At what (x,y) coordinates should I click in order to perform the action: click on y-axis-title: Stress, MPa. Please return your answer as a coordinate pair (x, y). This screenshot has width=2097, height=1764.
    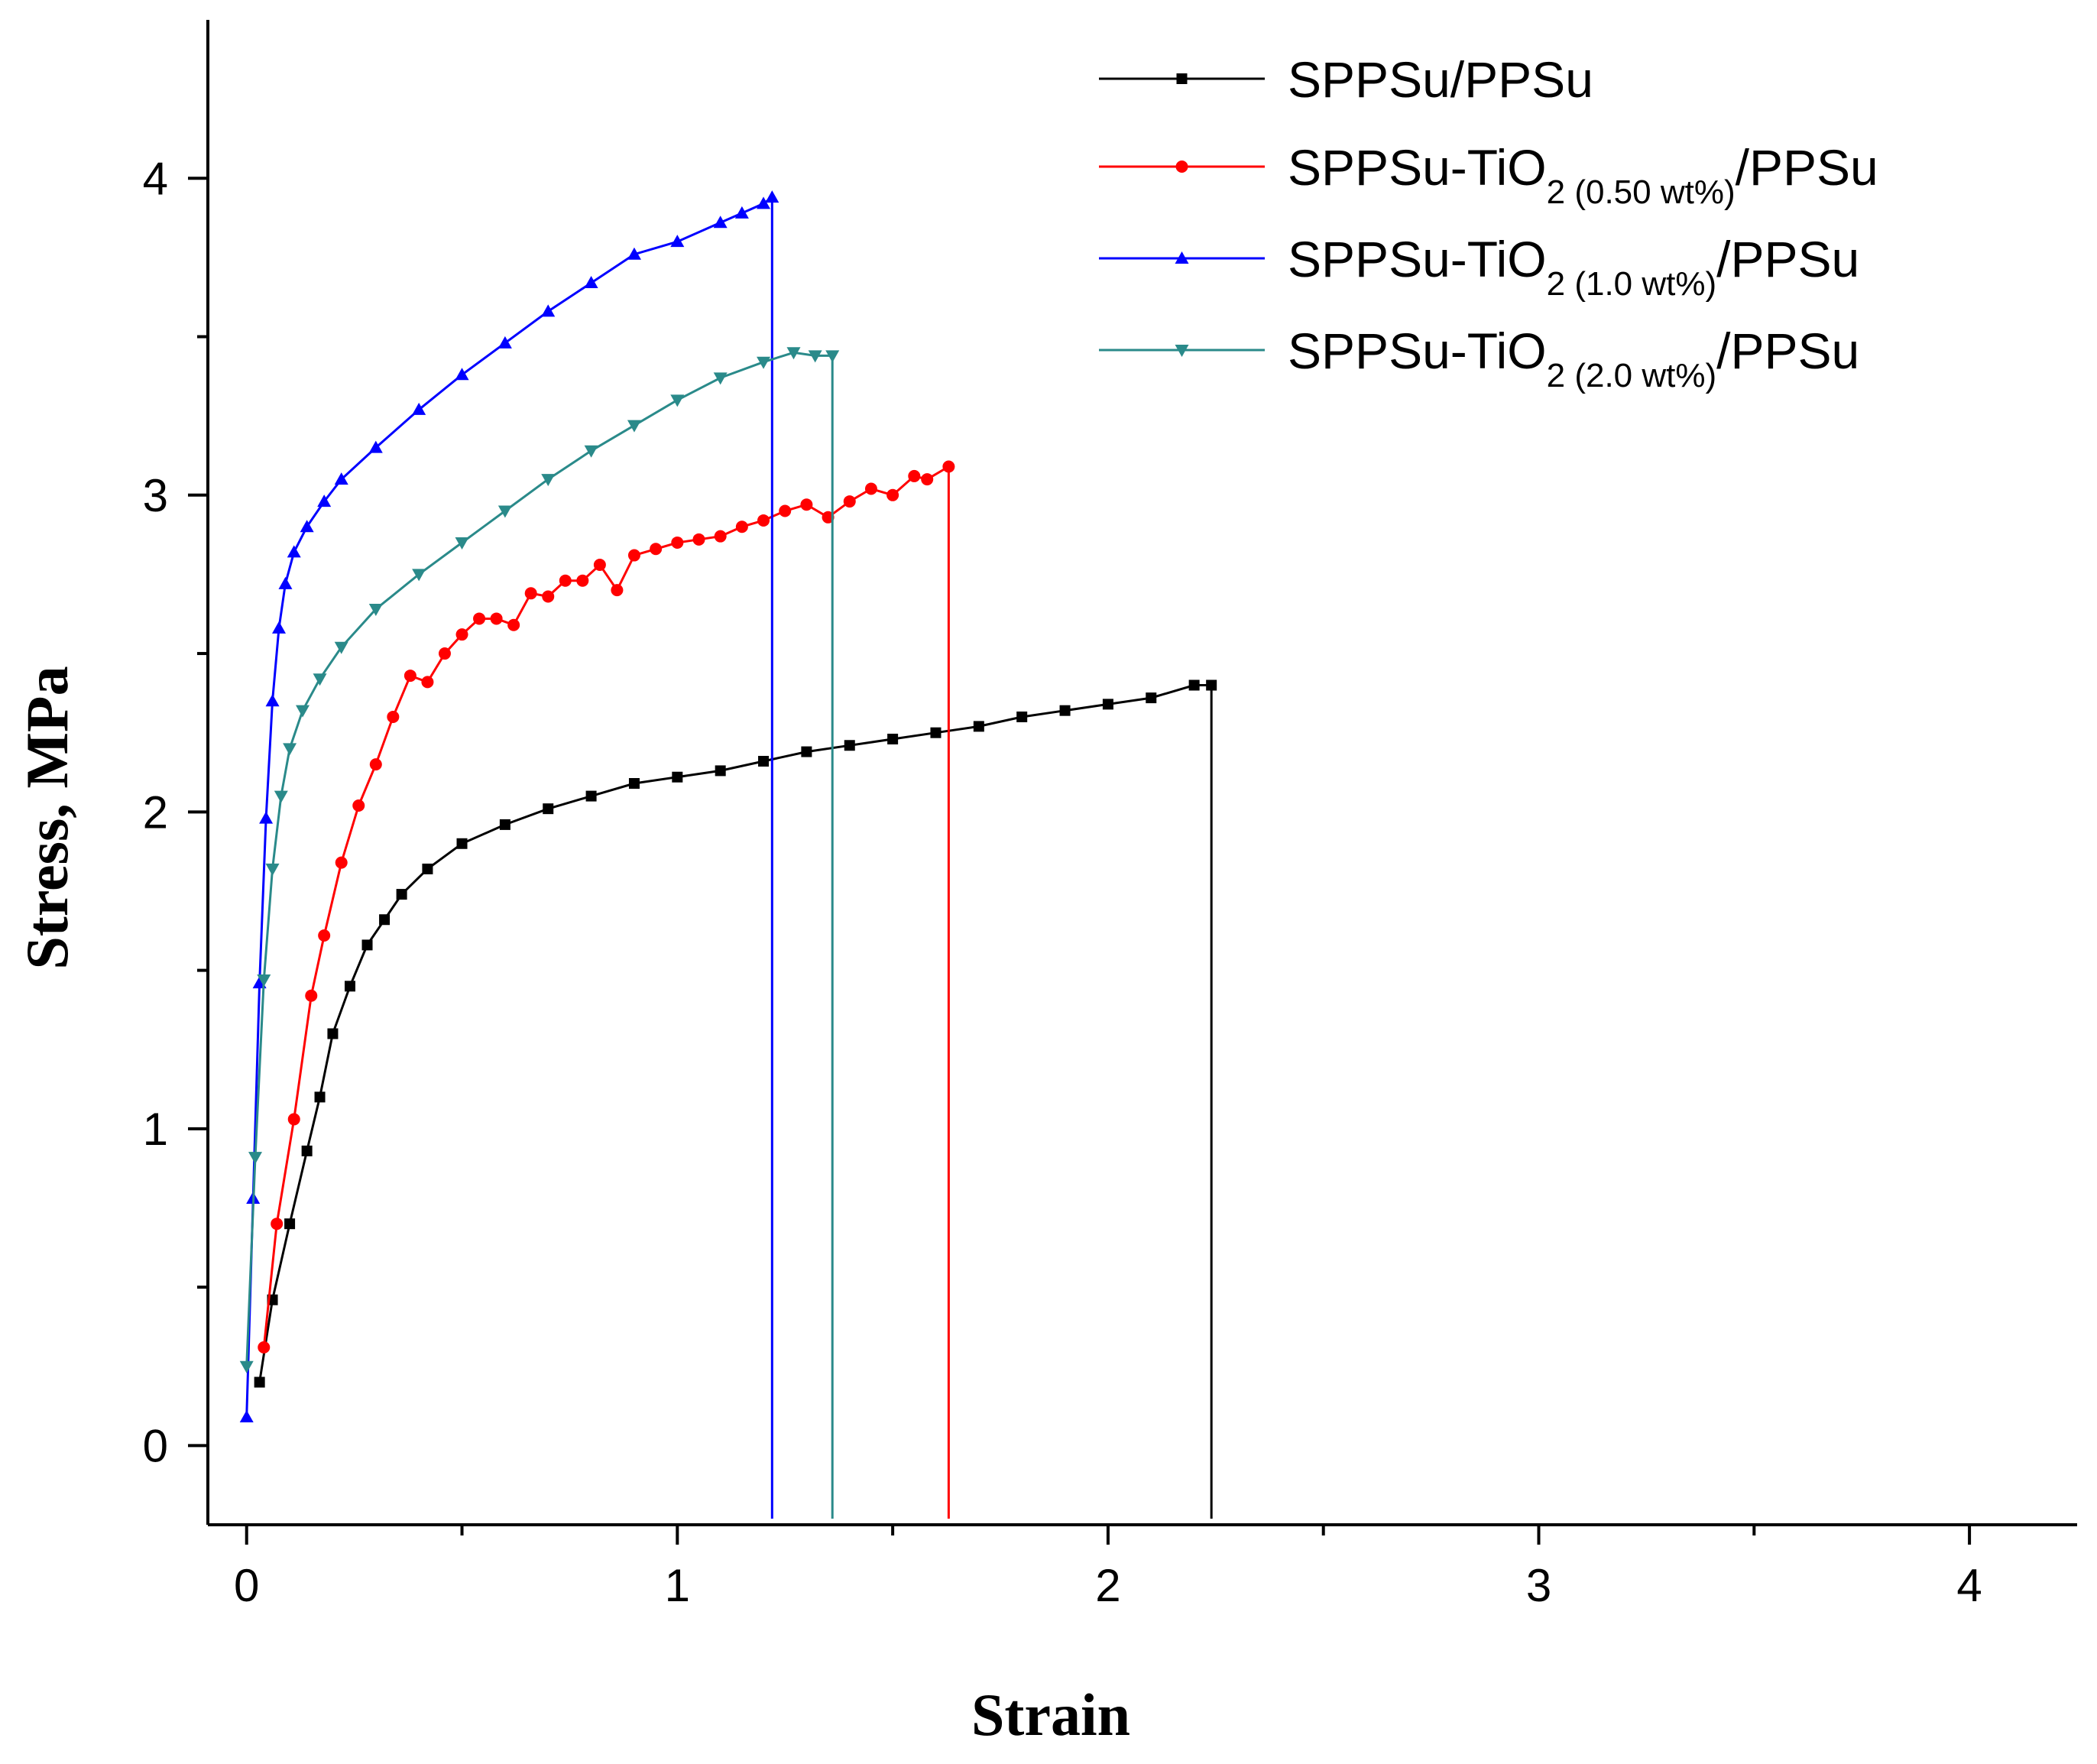
    Looking at the image, I should click on (47, 817).